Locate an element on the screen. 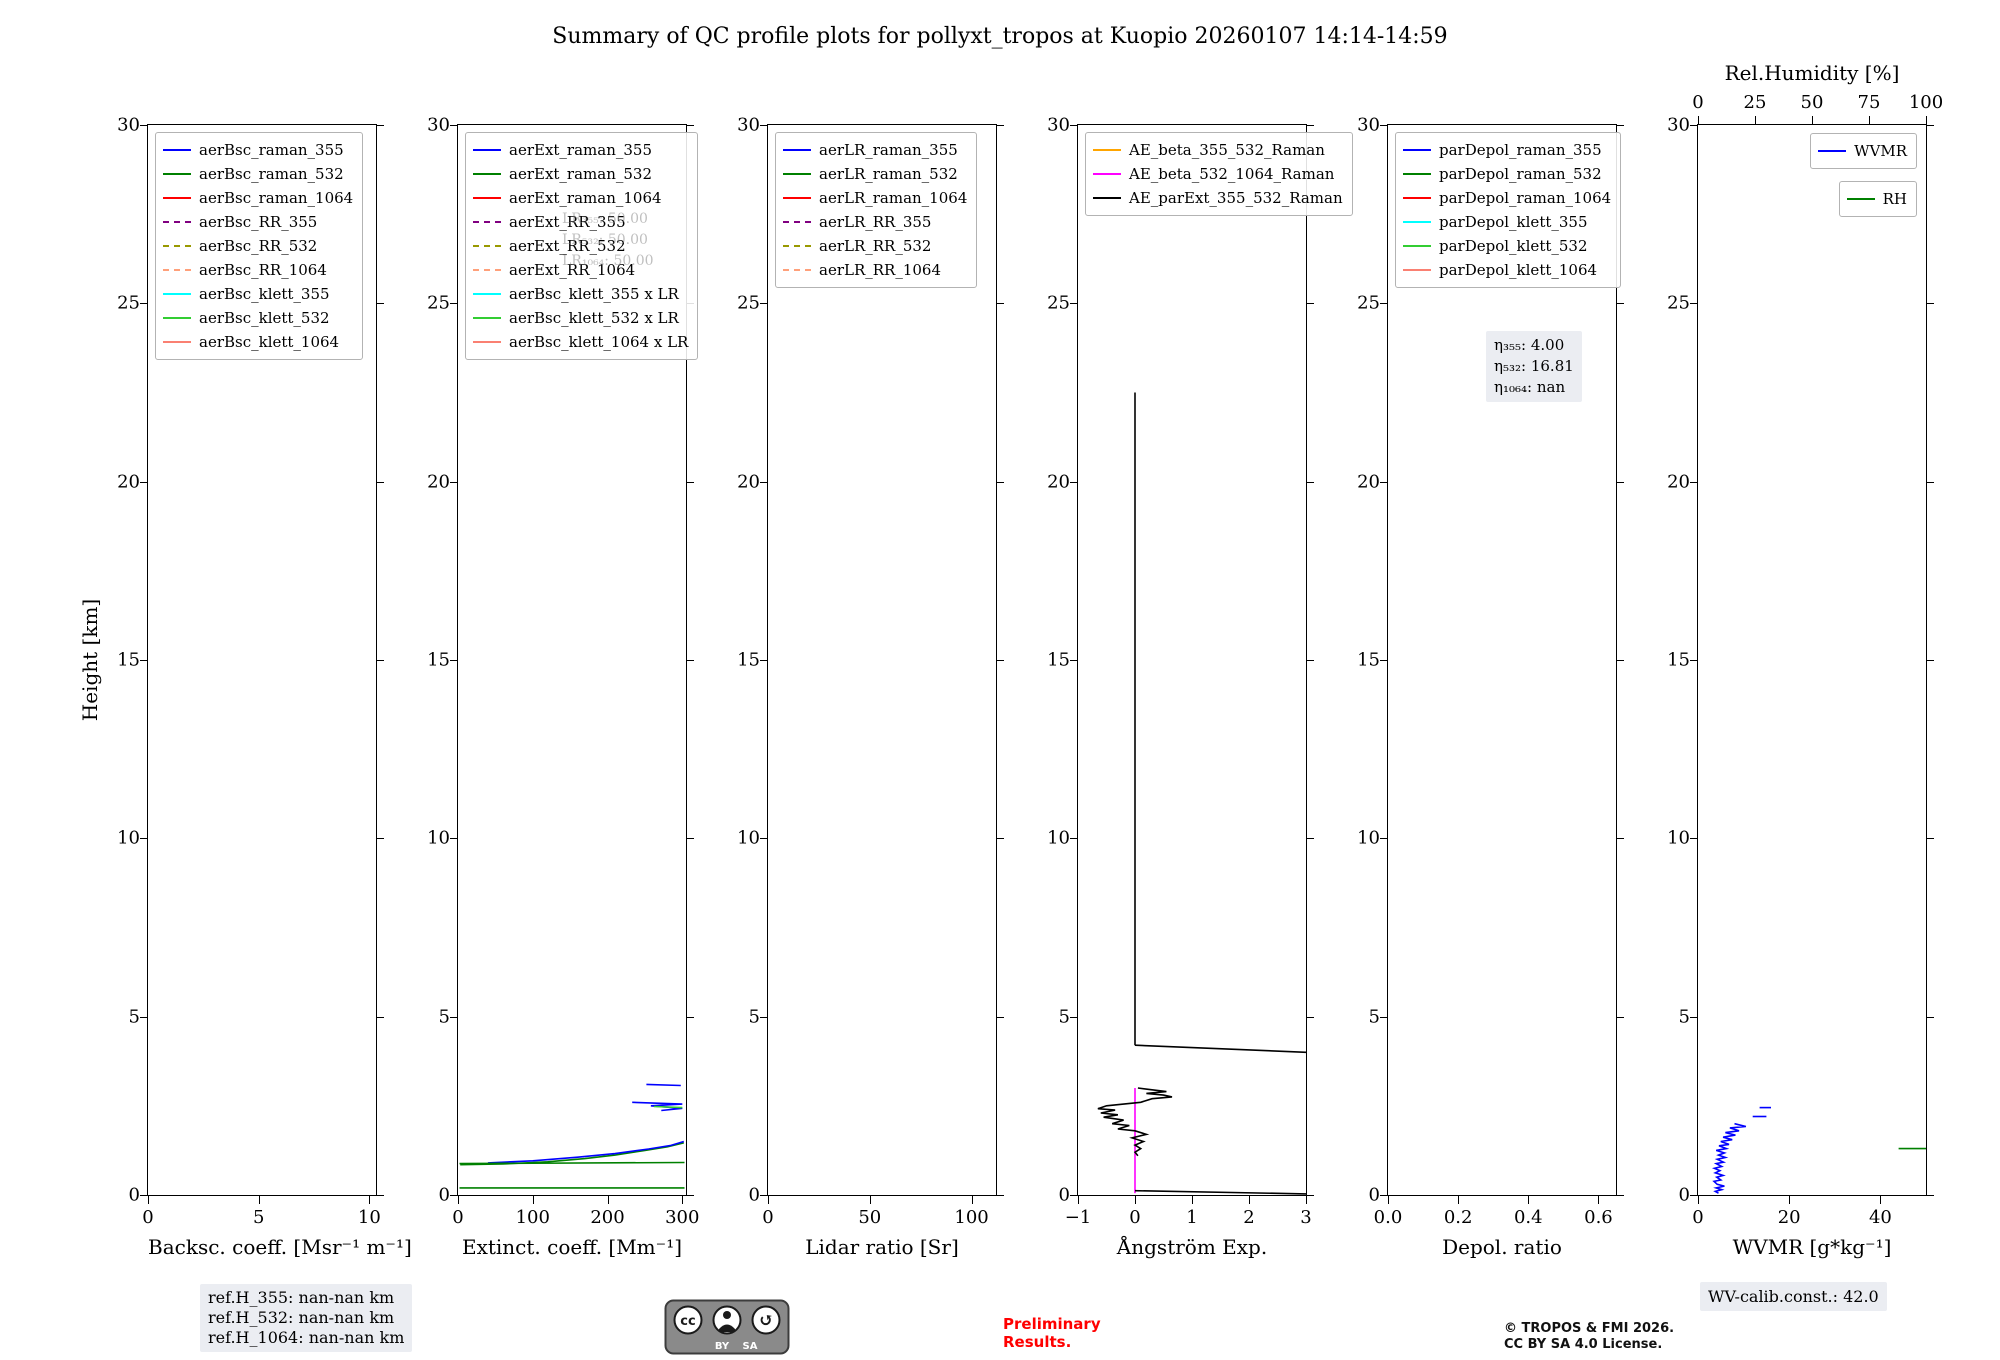 Image resolution: width=2000 pixels, height=1360 pixels. legend-label: aerBsc_klett_1064 is located at coordinates (269, 342).